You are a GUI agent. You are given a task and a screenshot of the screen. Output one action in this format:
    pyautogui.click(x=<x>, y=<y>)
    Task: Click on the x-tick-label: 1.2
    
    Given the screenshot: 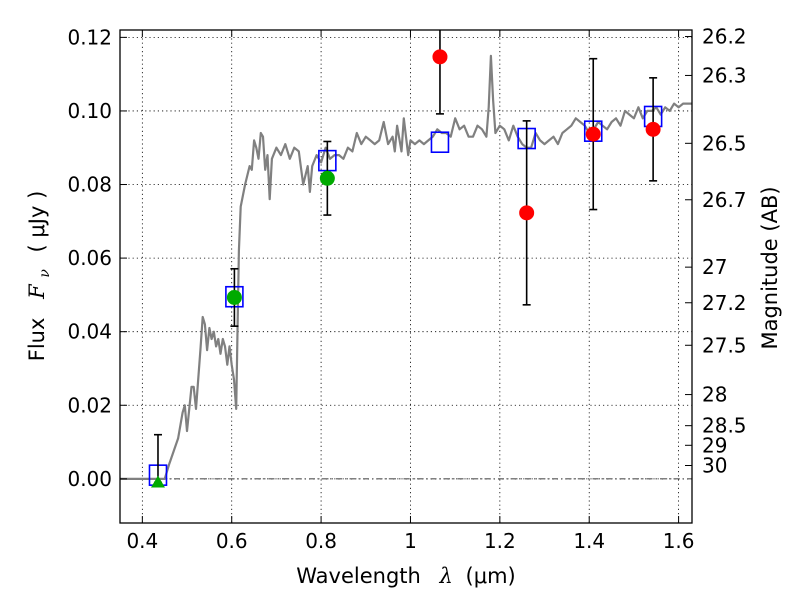 What is the action you would take?
    pyautogui.click(x=500, y=541)
    